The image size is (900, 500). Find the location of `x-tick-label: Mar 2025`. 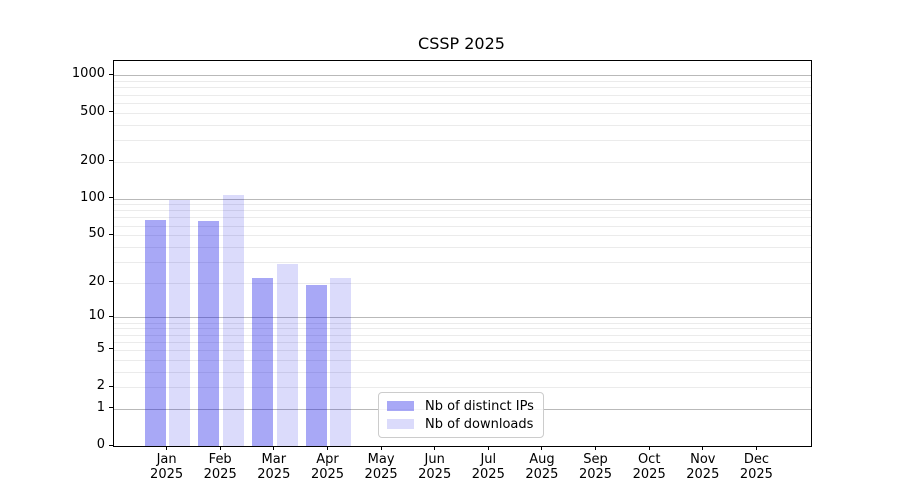

x-tick-label: Mar 2025 is located at coordinates (274, 467).